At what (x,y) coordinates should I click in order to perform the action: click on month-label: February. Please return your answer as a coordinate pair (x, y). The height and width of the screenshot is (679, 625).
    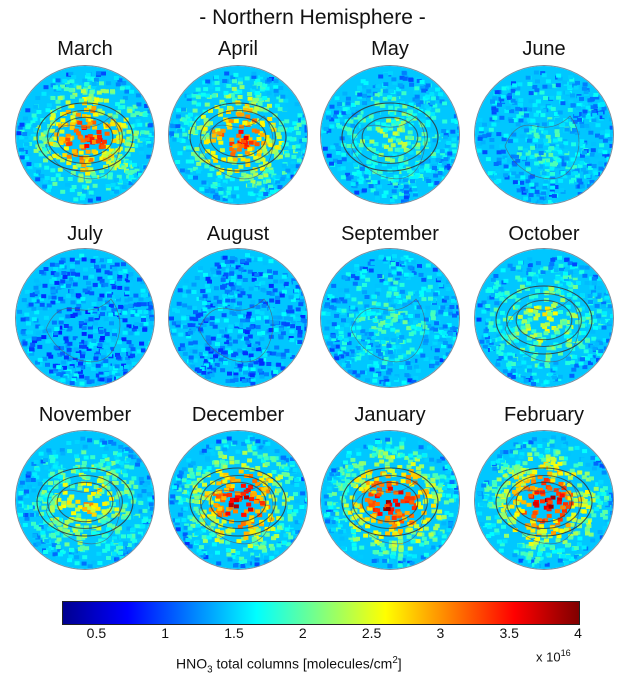
    Looking at the image, I should click on (544, 415).